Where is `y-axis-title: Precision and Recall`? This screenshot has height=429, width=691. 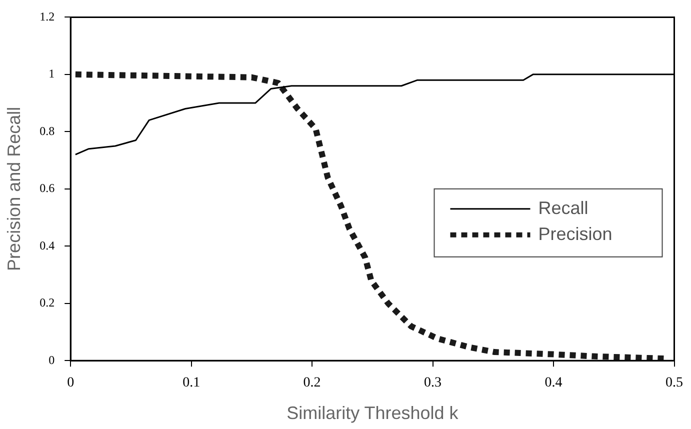
y-axis-title: Precision and Recall is located at coordinates (14, 188).